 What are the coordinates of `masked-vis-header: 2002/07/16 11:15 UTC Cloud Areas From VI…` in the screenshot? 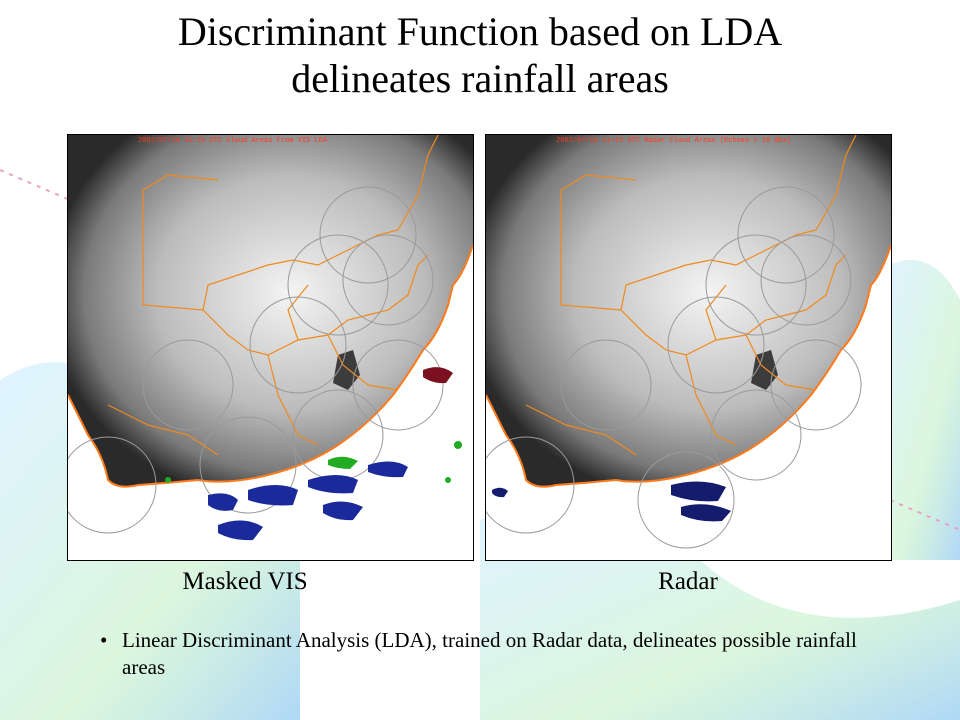 It's located at (233, 141).